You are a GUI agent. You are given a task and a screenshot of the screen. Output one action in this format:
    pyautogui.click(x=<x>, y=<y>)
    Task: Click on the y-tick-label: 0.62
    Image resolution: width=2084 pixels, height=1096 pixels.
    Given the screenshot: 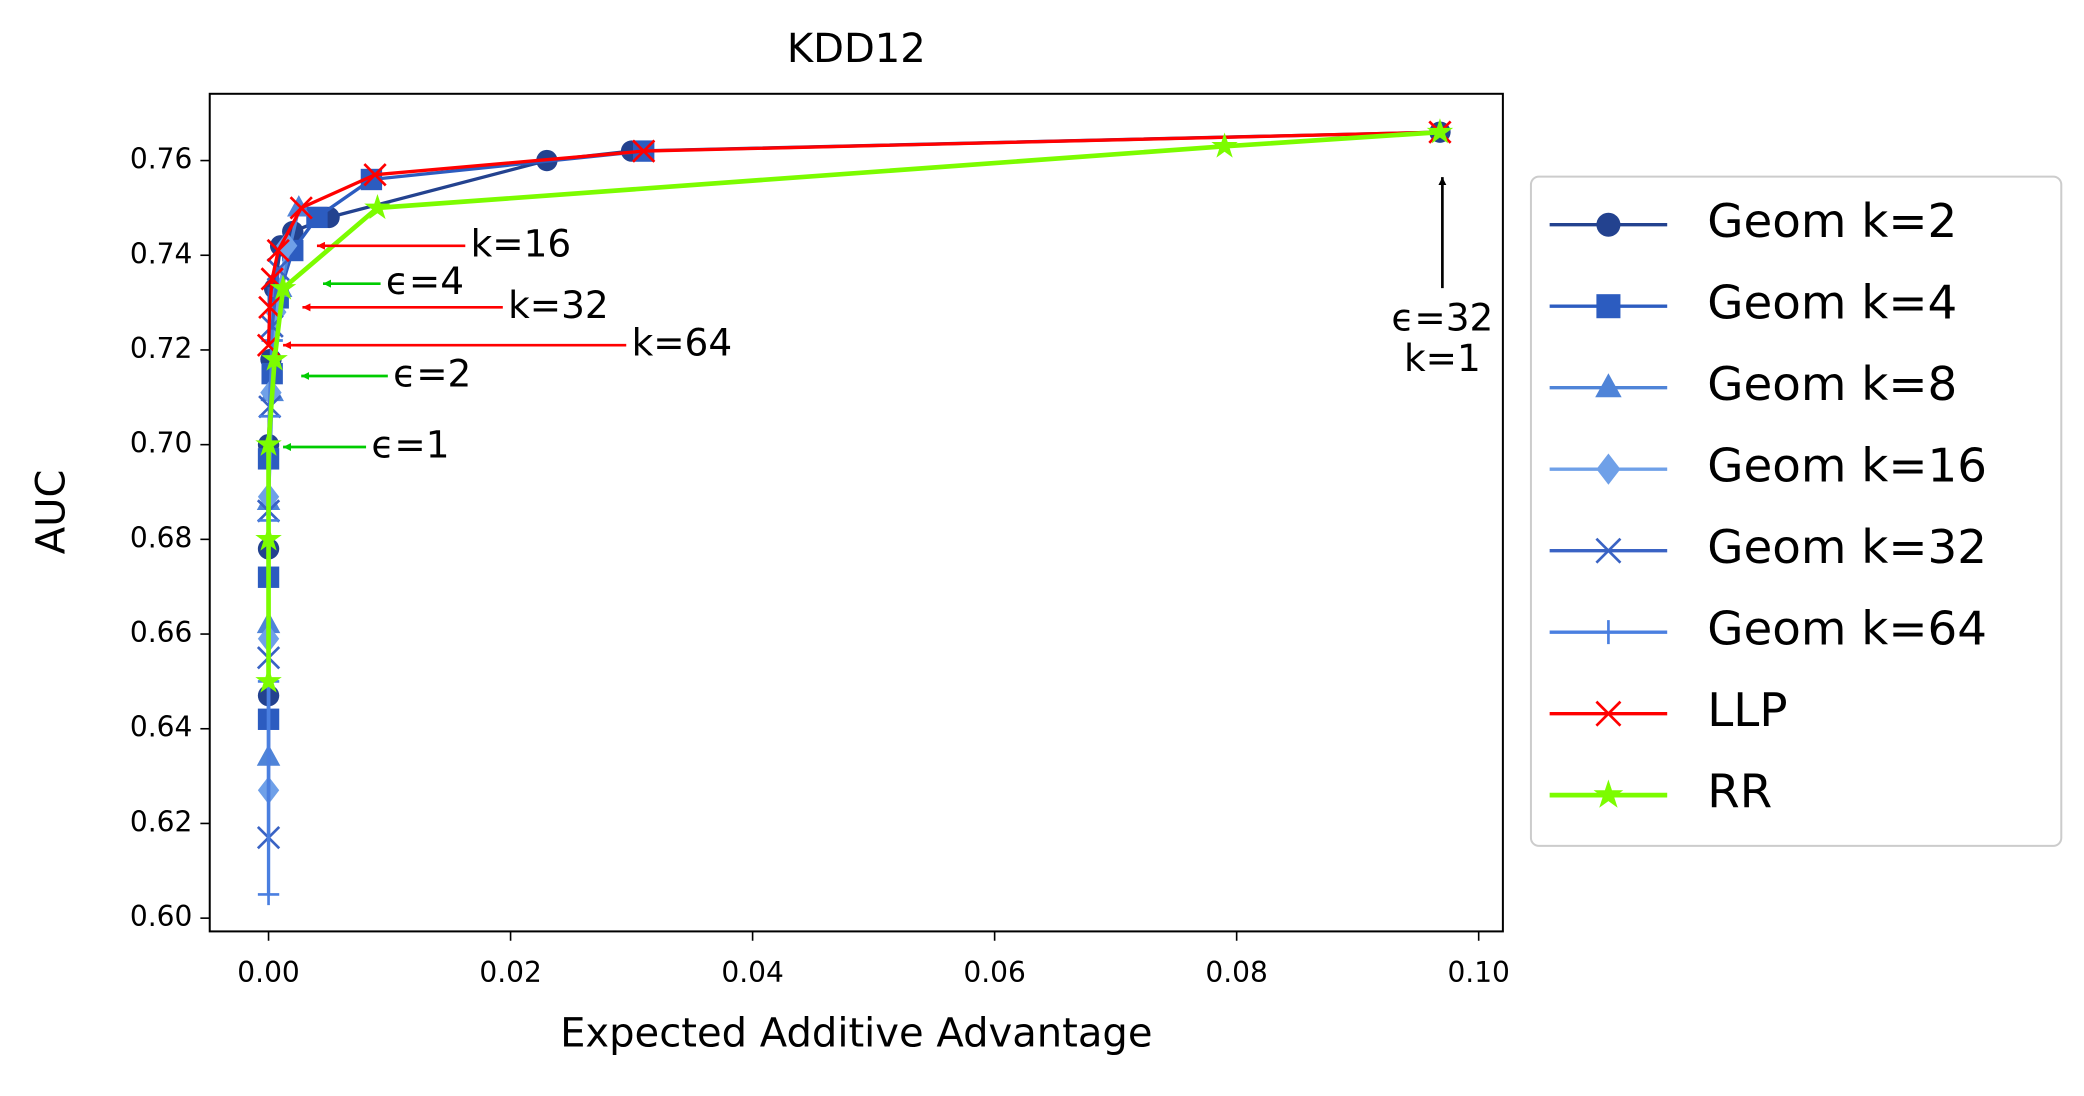 What is the action you would take?
    pyautogui.click(x=161, y=821)
    